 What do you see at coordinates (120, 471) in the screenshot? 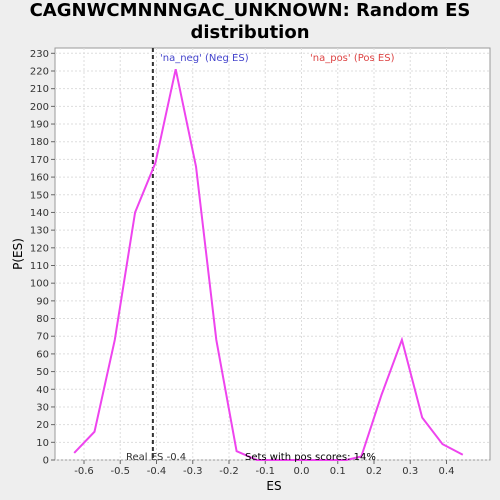
I see `x-tick-label: -0.5` at bounding box center [120, 471].